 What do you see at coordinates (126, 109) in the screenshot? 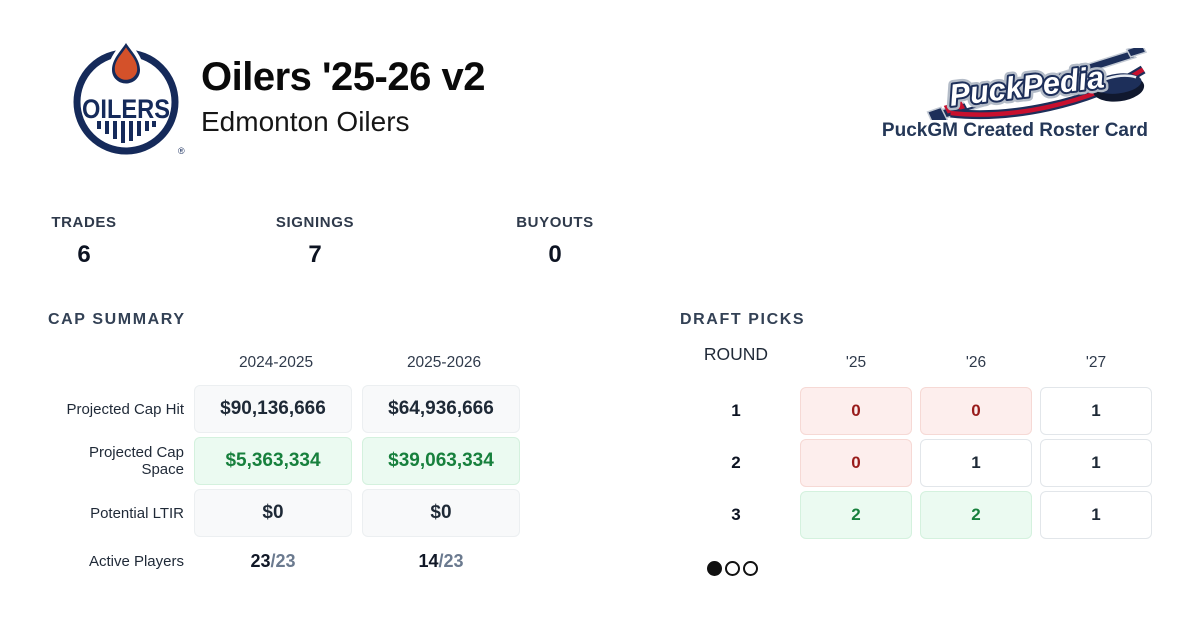
I see `team-wordmark: OILERS` at bounding box center [126, 109].